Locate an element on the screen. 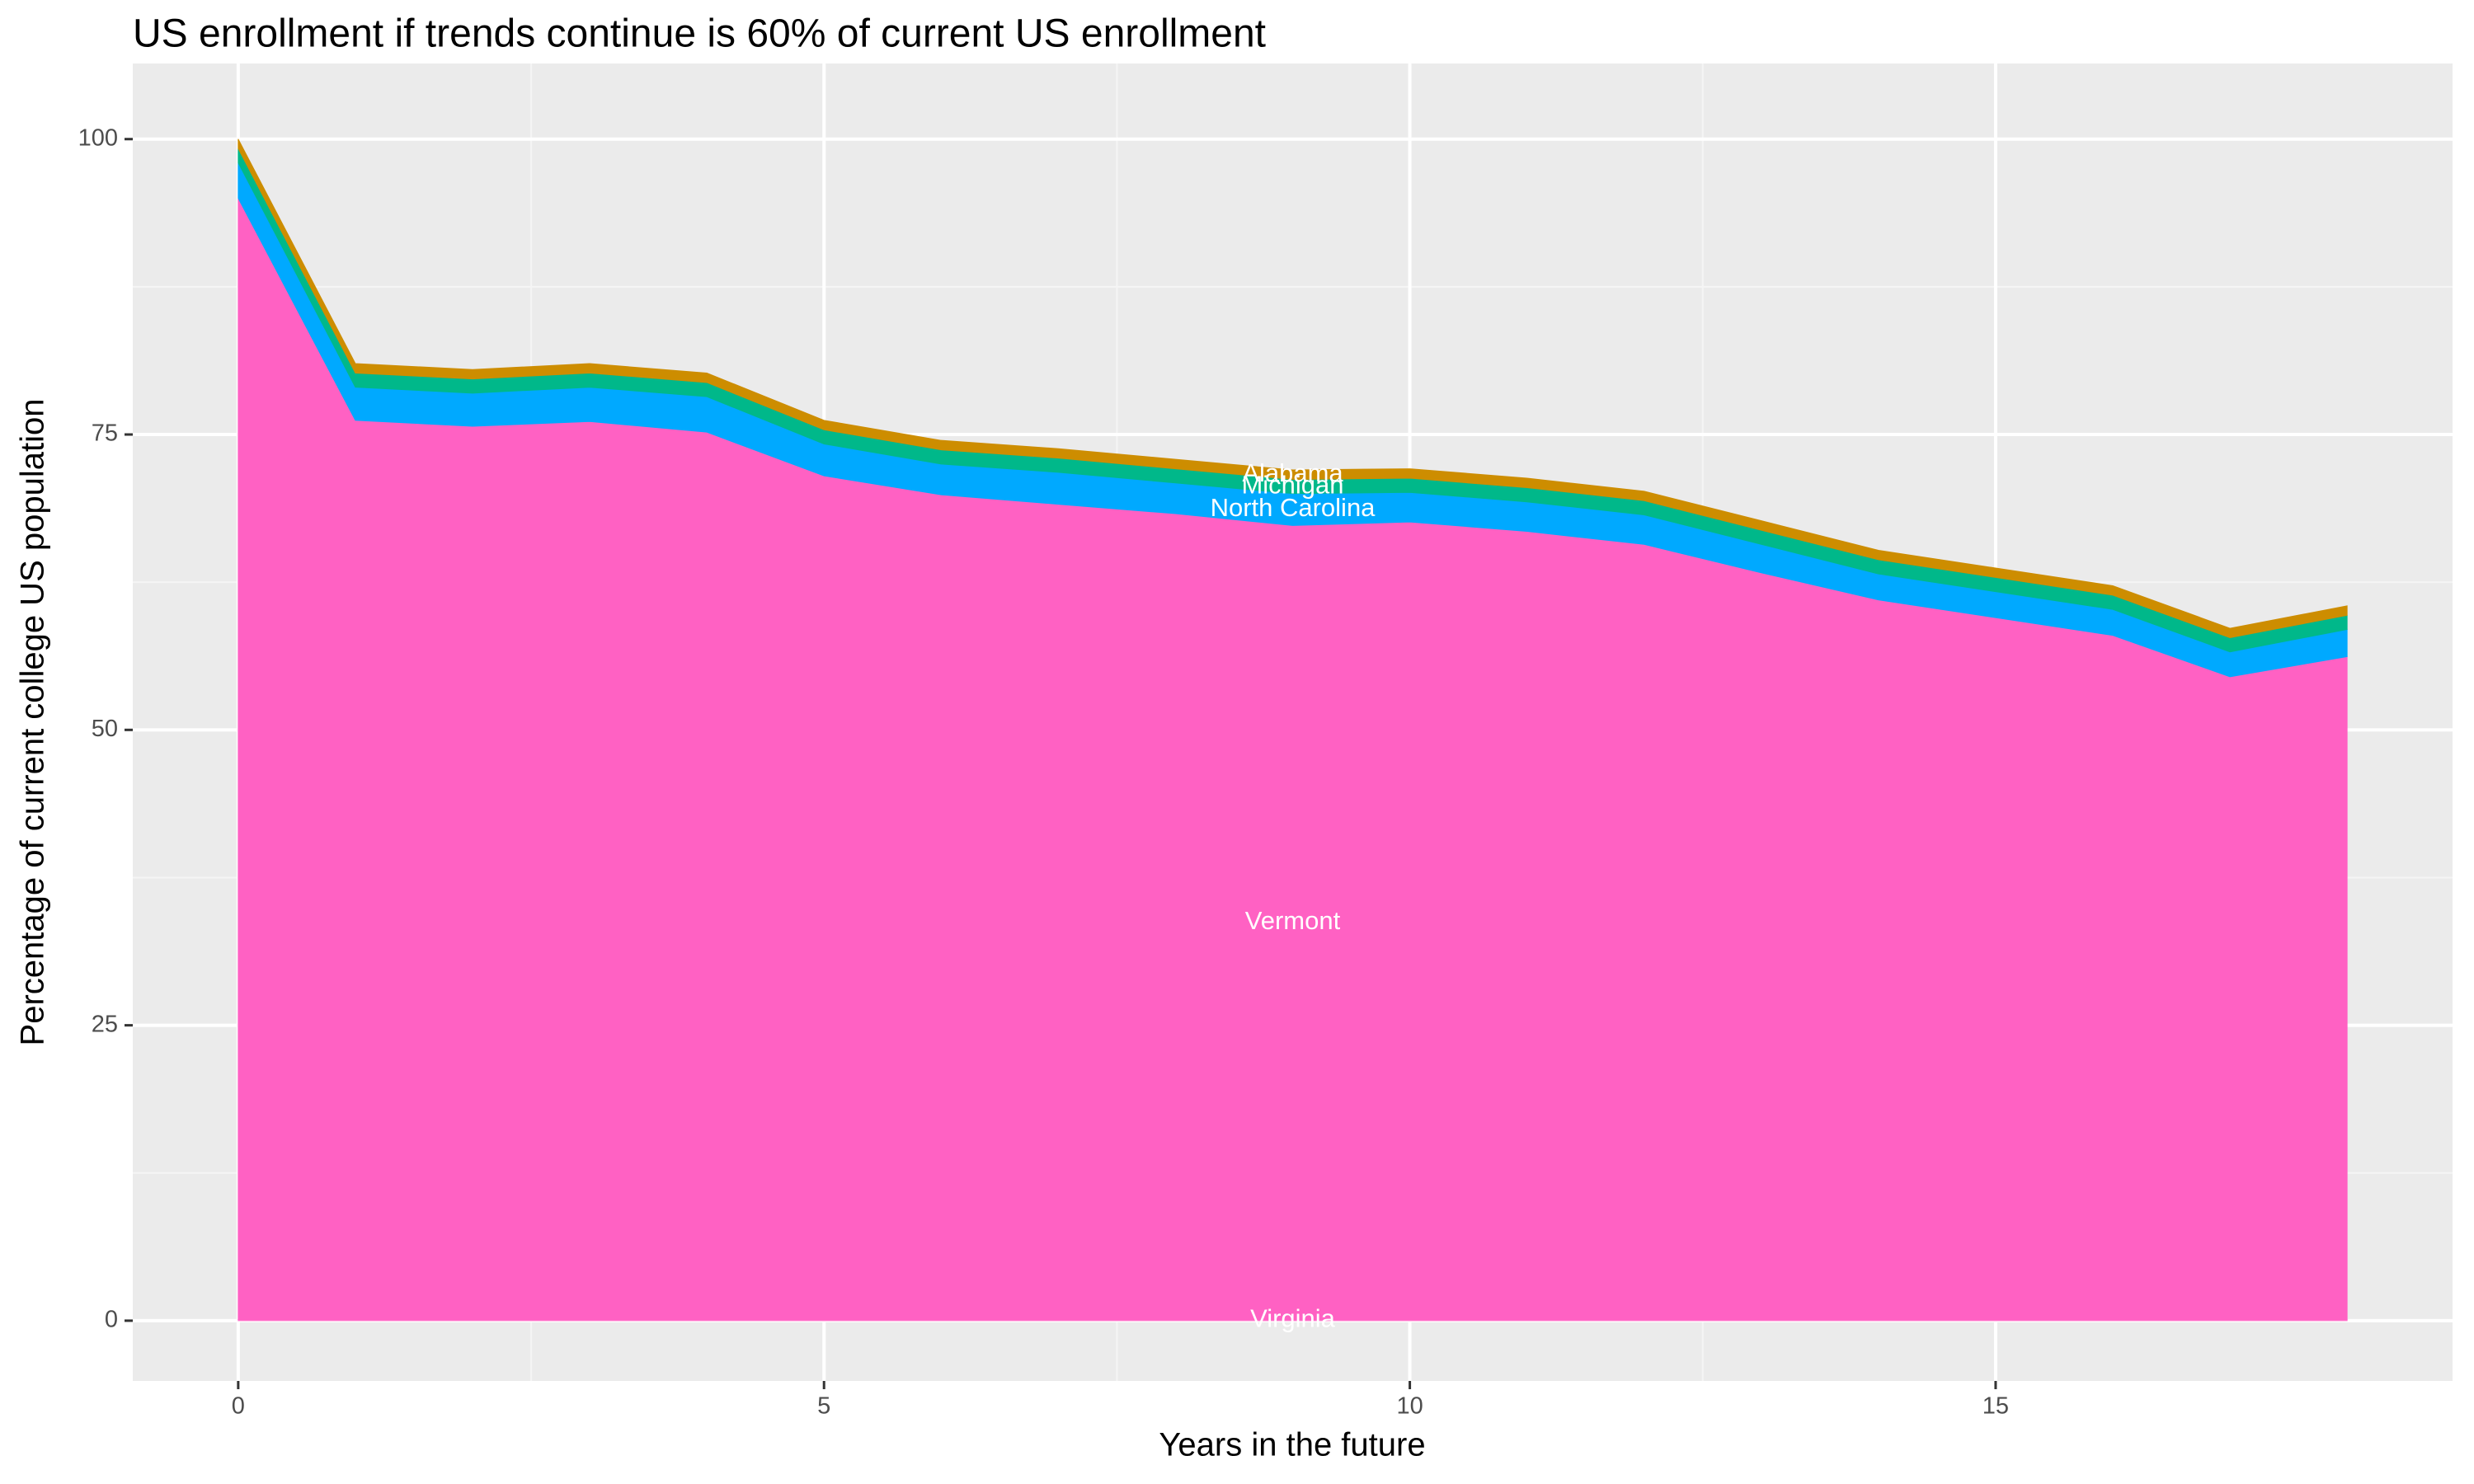 The height and width of the screenshot is (1484, 2474). x-axis-label: Years in the future is located at coordinates (1292, 1445).